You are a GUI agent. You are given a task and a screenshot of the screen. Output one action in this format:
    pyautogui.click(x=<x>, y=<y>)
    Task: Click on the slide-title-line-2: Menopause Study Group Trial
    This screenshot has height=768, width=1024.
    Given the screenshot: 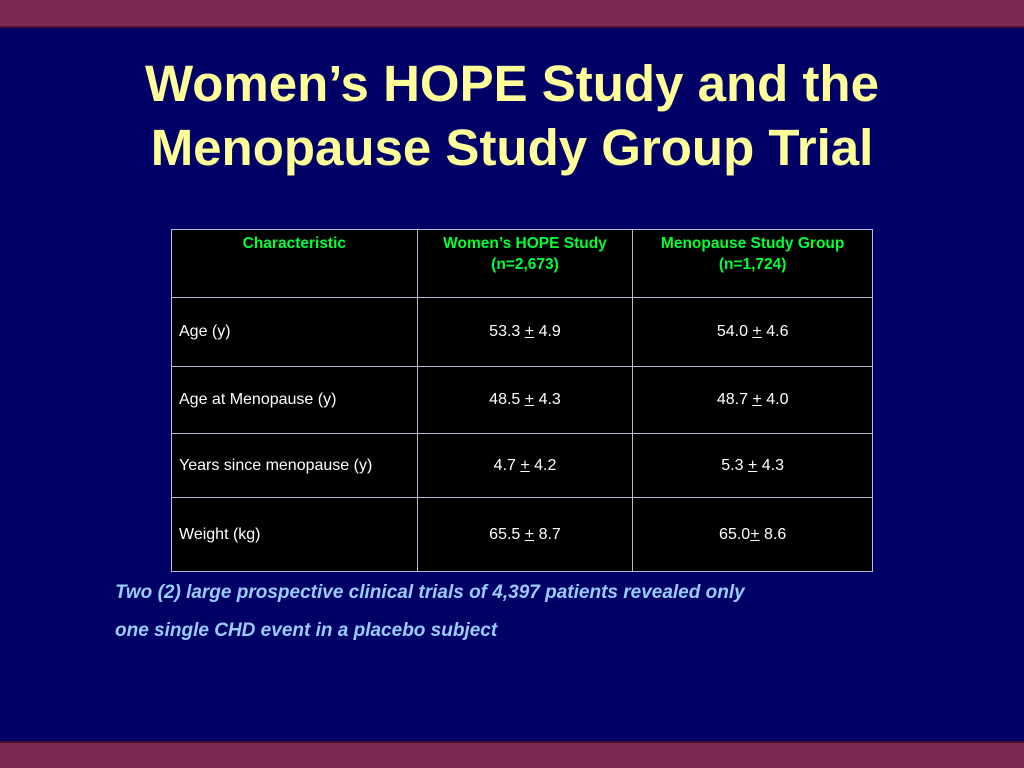 What is the action you would take?
    pyautogui.click(x=512, y=147)
    